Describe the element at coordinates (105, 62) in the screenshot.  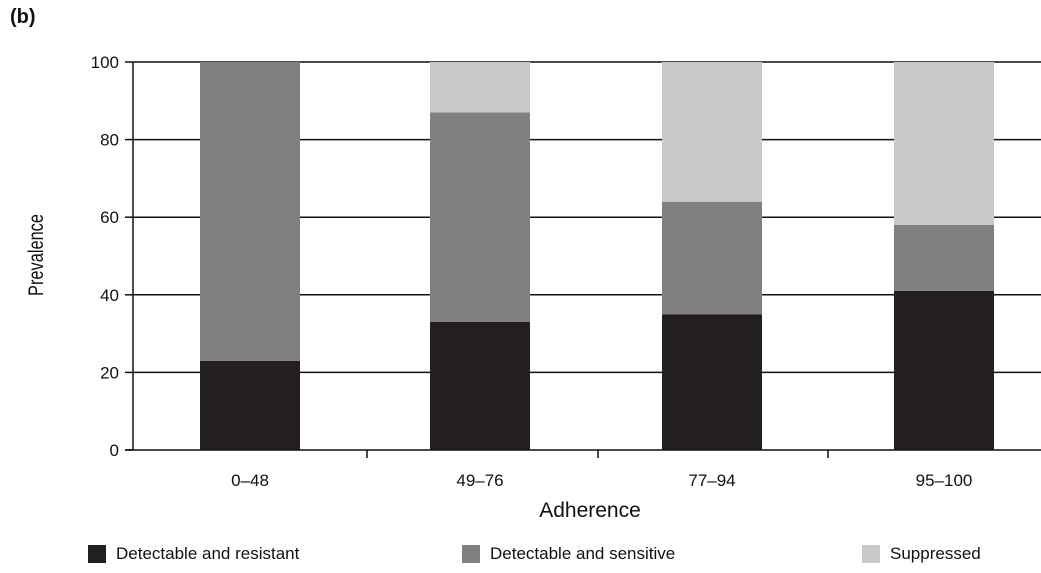
I see `y-tick-label-100: 100` at that location.